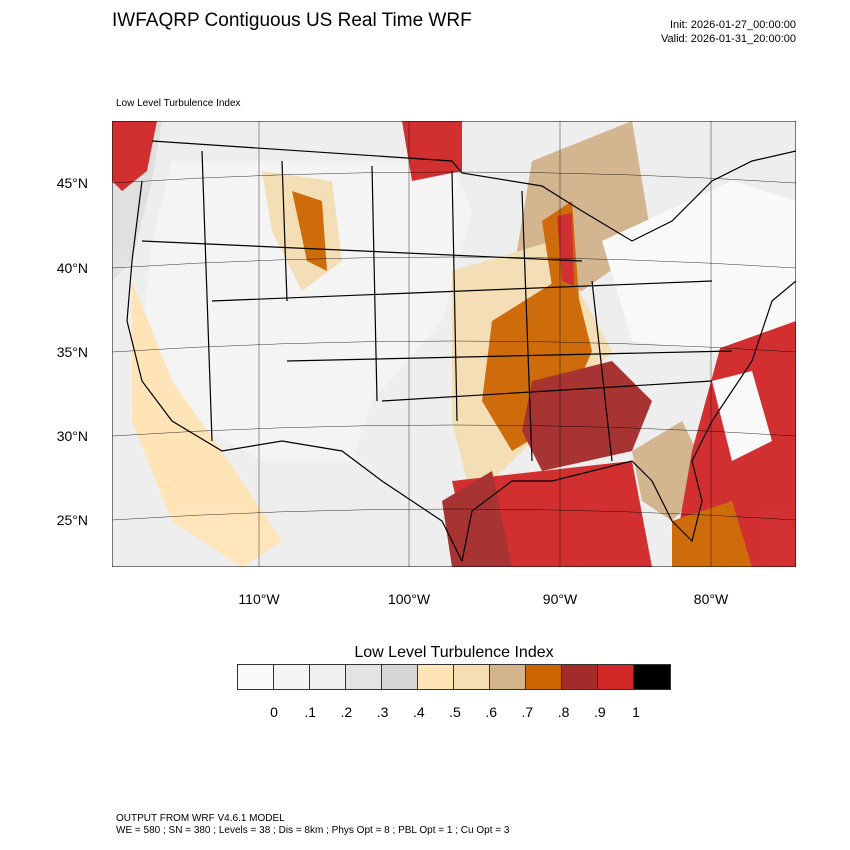 The height and width of the screenshot is (850, 850). What do you see at coordinates (454, 652) in the screenshot?
I see `colorbar-title: Low Level Turbulence Index` at bounding box center [454, 652].